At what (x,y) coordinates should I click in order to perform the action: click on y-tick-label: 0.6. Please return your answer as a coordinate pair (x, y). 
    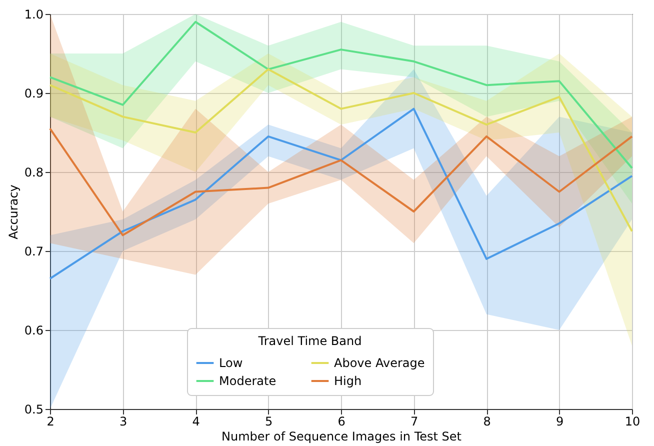
    Looking at the image, I should click on (34, 331).